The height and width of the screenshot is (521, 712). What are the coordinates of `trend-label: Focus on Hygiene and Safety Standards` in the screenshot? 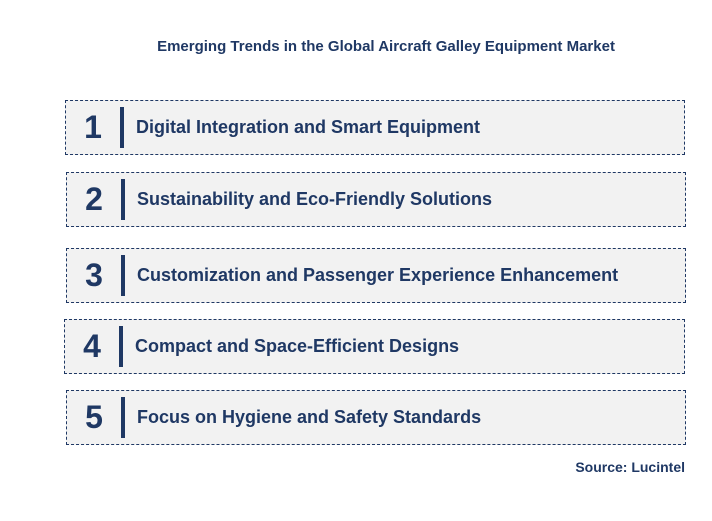 It's located at (309, 417).